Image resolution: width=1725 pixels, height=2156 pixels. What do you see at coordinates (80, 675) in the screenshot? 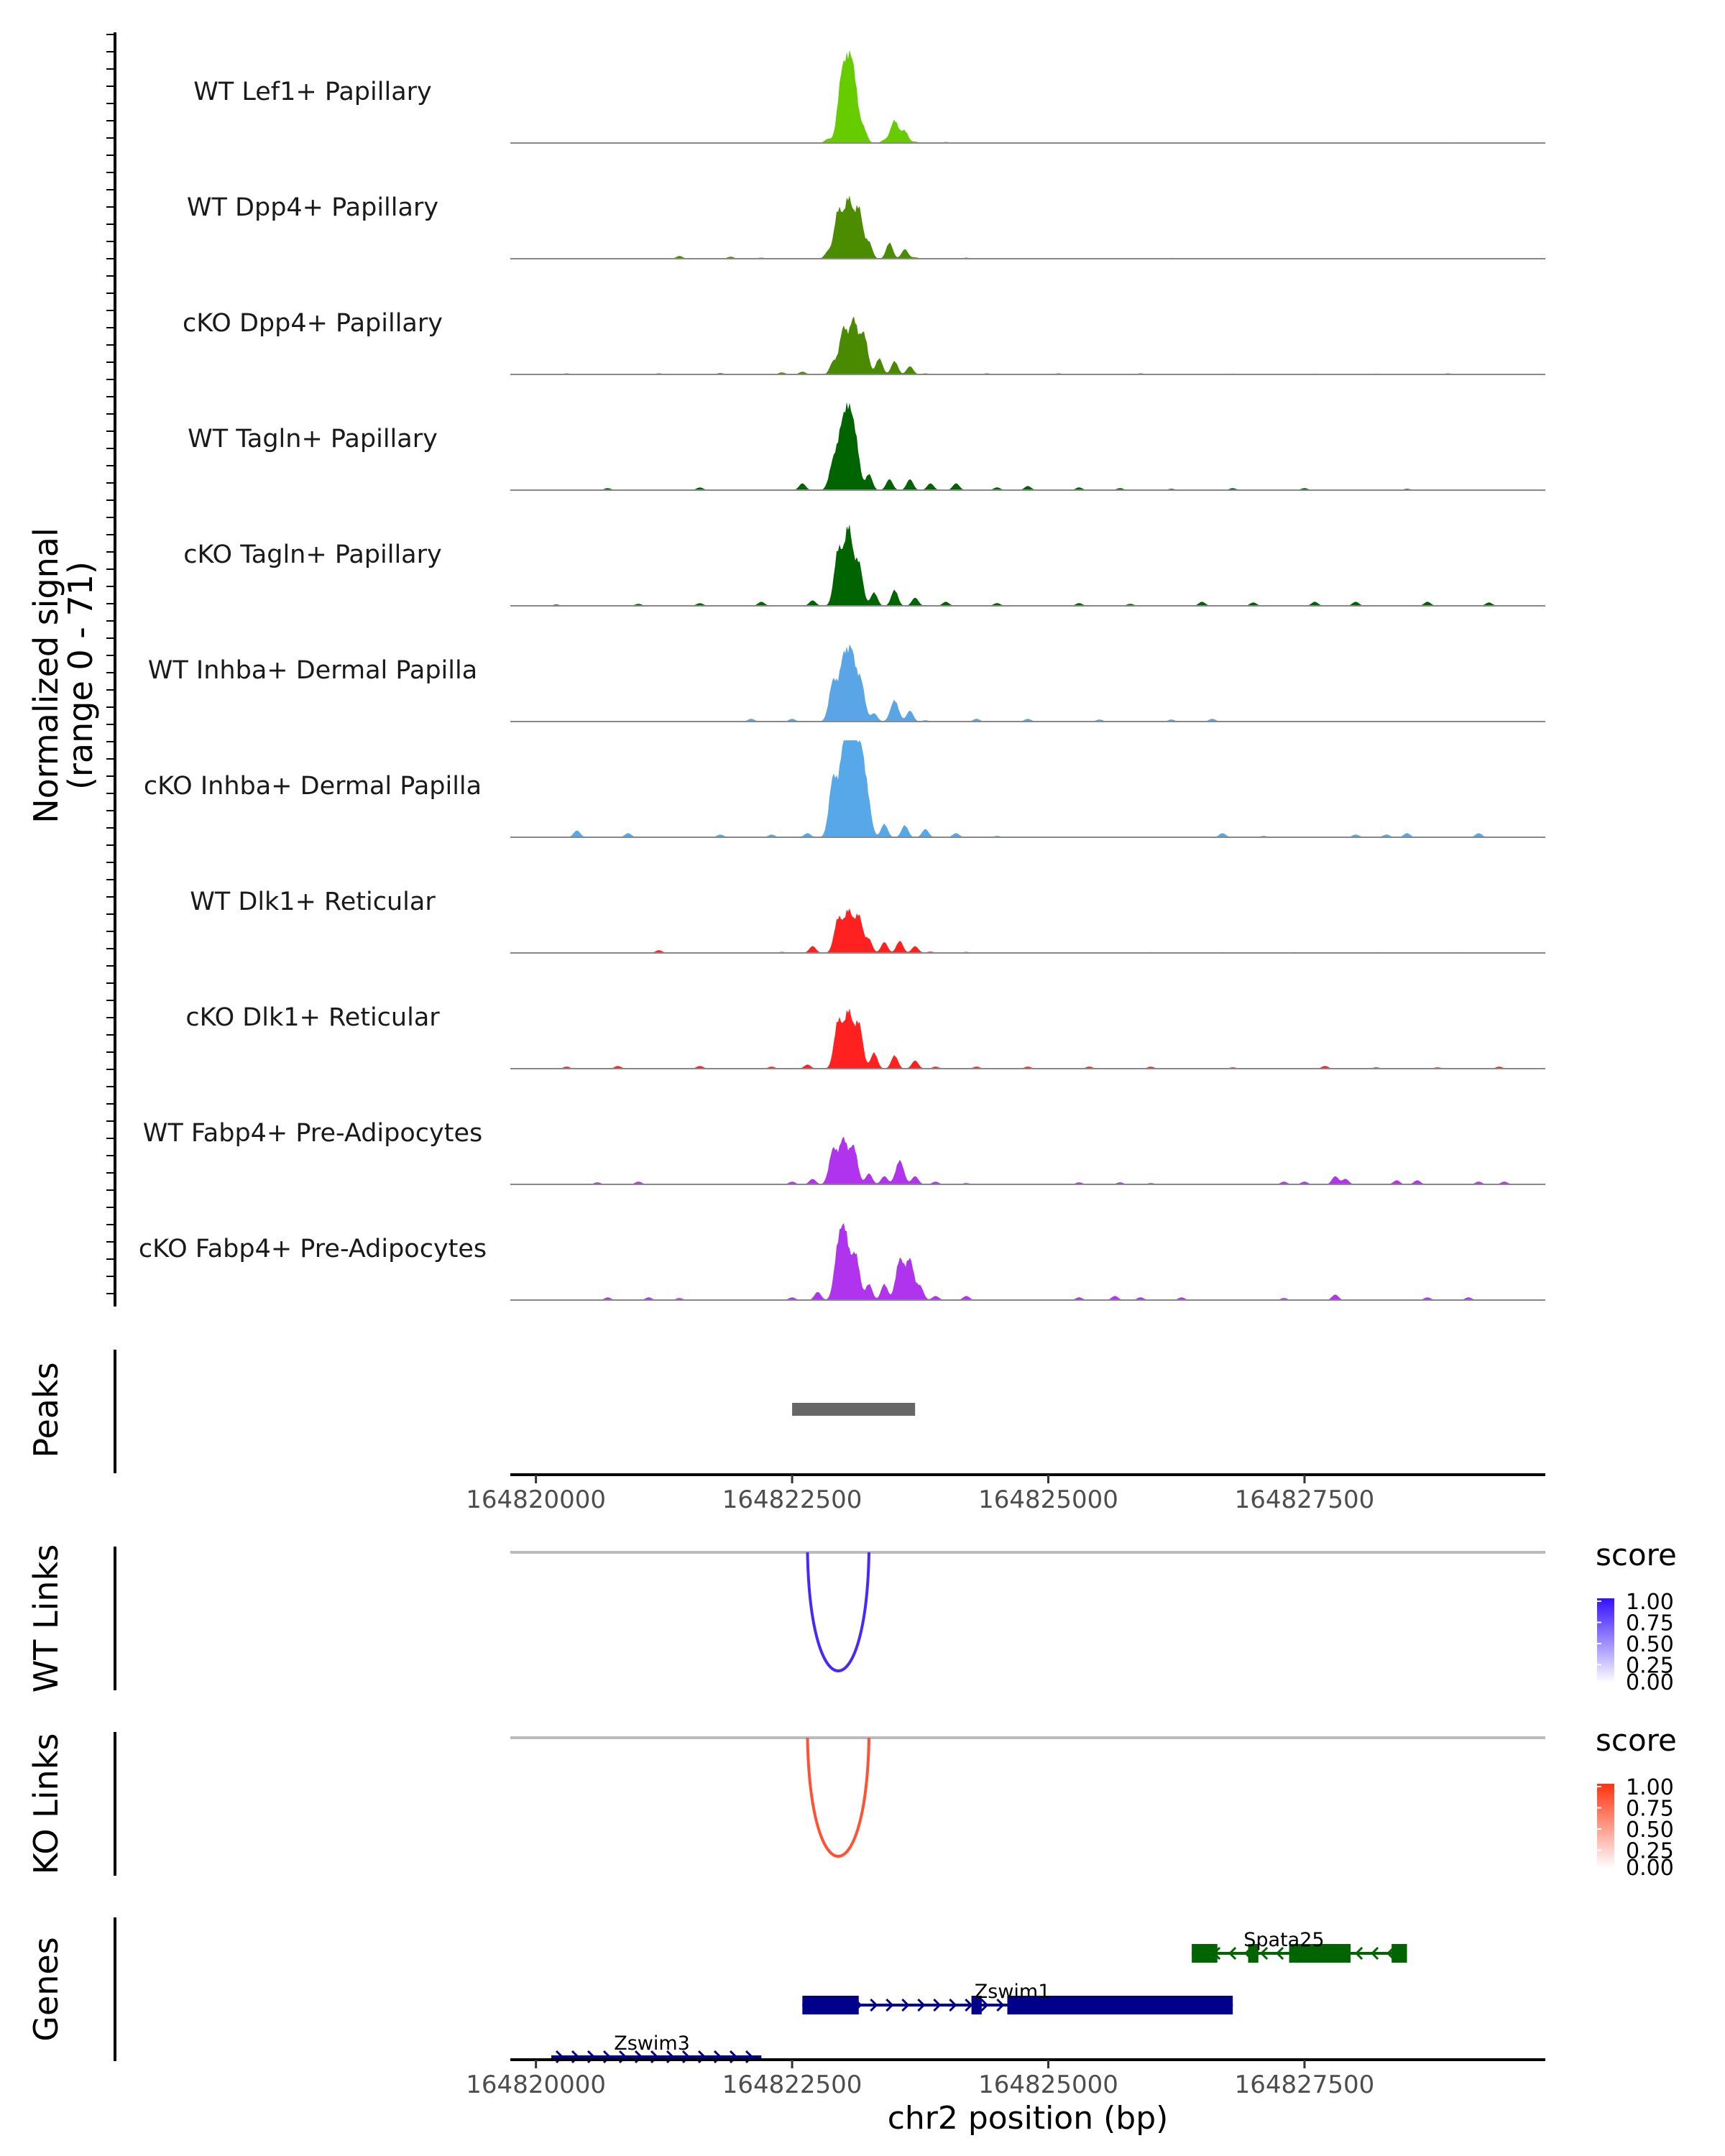
I see `coverage-y-axis-range: (range 0 - 71)` at bounding box center [80, 675].